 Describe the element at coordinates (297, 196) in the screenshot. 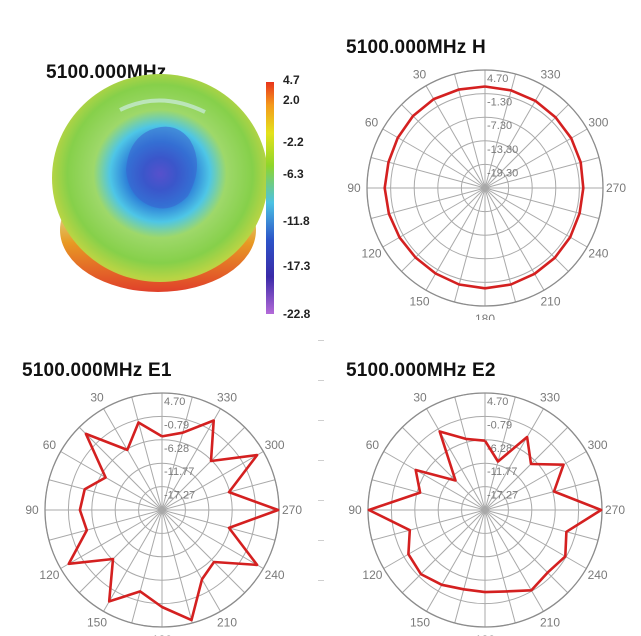

I see `colorbar-labels: 4.7 2.0 -2.2 -6.3 -11.8 -17.3 -22.8` at that location.